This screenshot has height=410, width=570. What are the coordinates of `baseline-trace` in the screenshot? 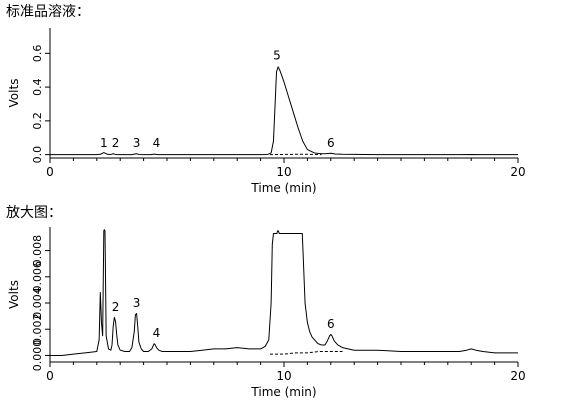 It's located at (306, 353).